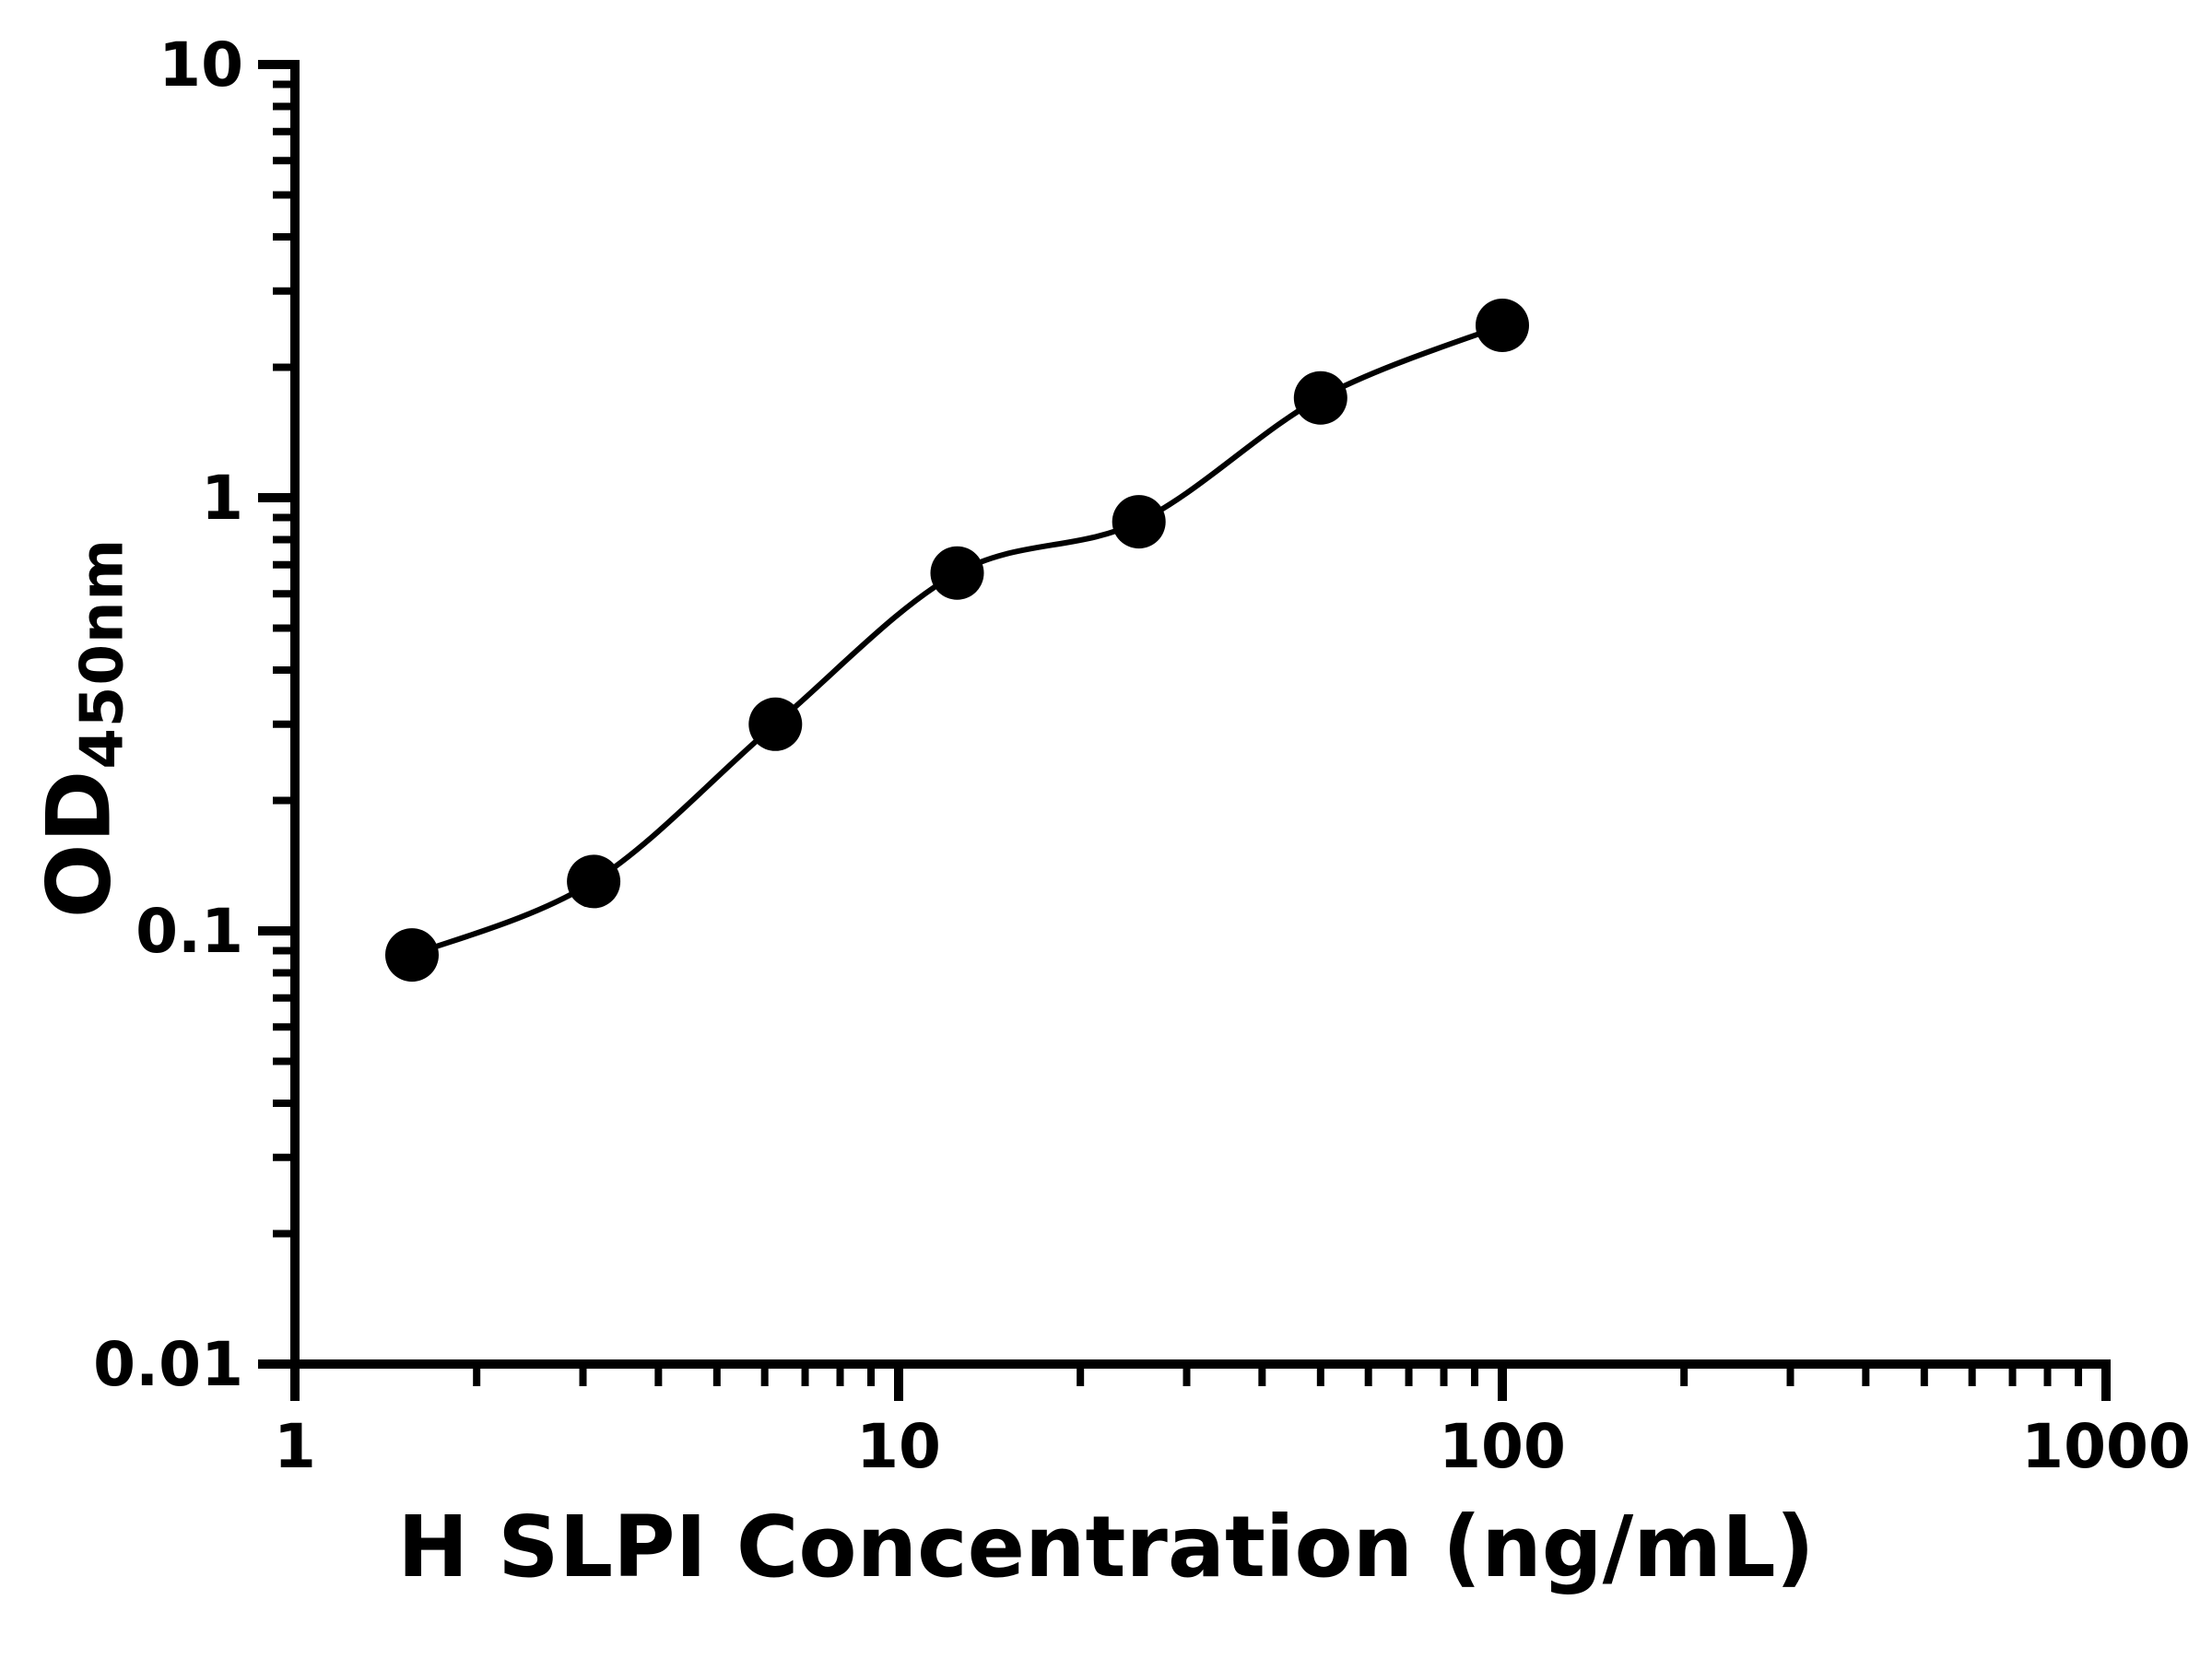 This screenshot has width=2212, height=1659. What do you see at coordinates (168, 1364) in the screenshot?
I see `y-axis-tick-label: 0.01` at bounding box center [168, 1364].